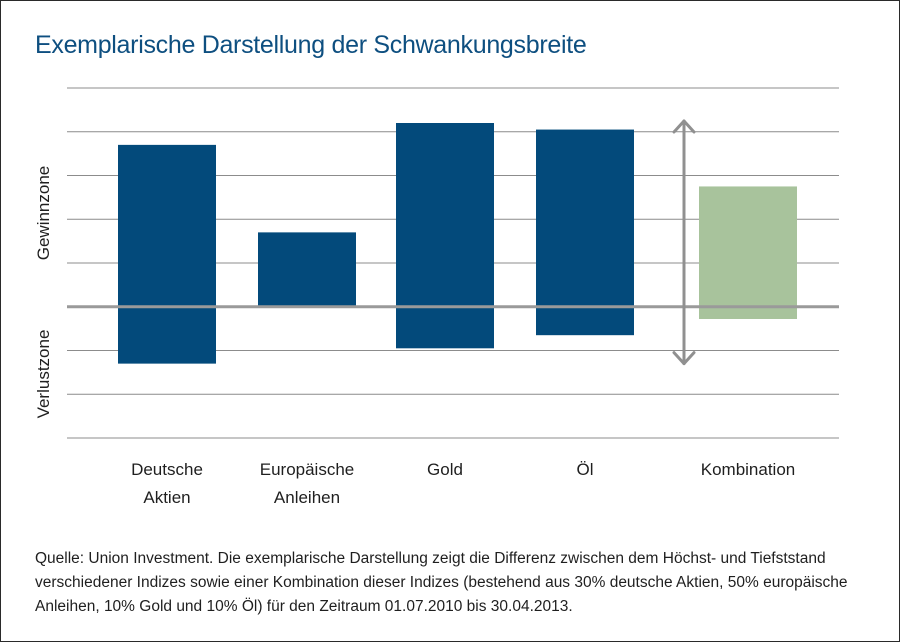 The width and height of the screenshot is (900, 642). I want to click on category-label-2: Gold, so click(445, 470).